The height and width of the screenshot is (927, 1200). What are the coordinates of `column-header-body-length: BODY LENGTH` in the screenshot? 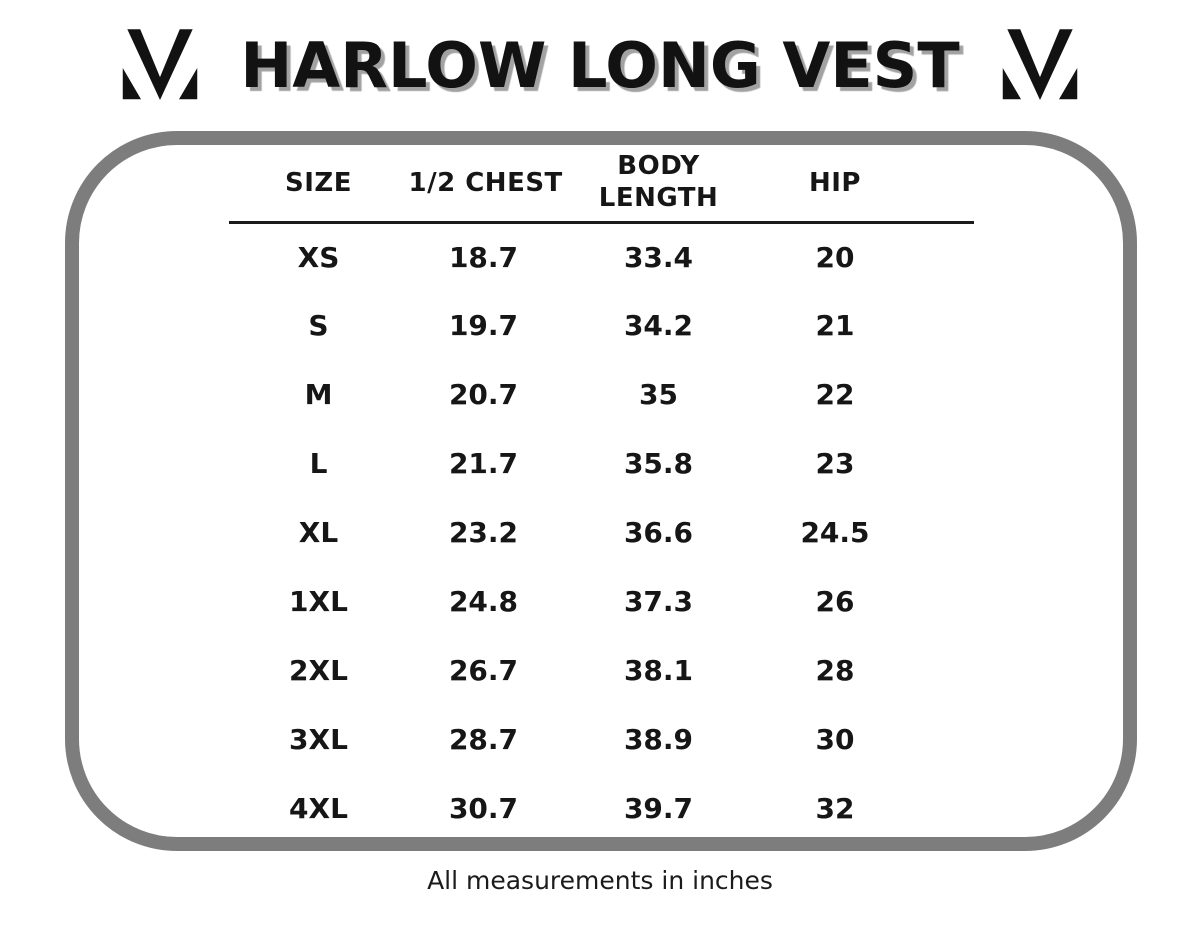 It's located at (658, 184).